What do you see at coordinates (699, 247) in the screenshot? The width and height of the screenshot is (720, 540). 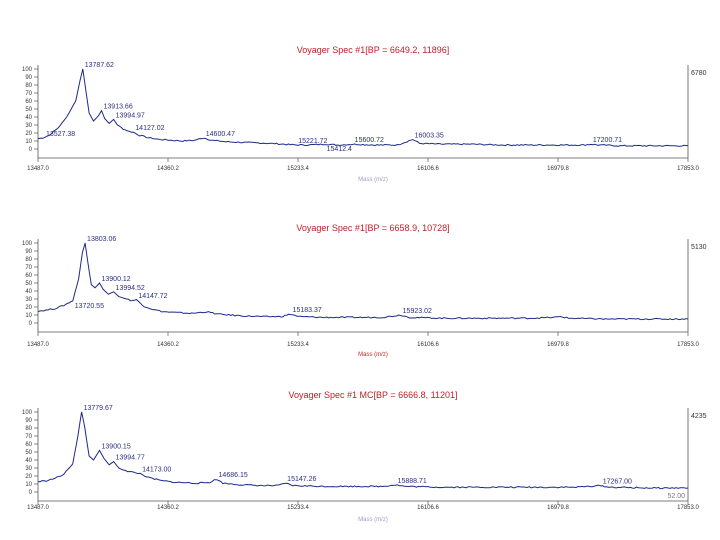 I see `right-max-label: 5130` at bounding box center [699, 247].